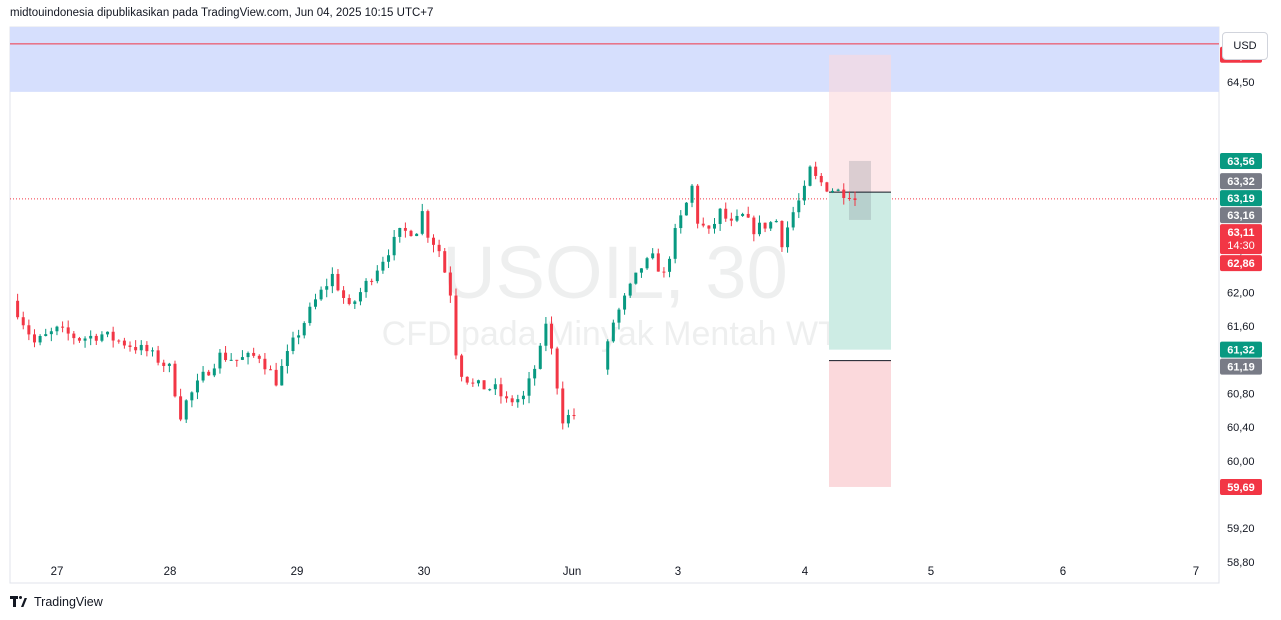 The image size is (1281, 620). What do you see at coordinates (1241, 83) in the screenshot?
I see `price-tick-label: 64,50` at bounding box center [1241, 83].